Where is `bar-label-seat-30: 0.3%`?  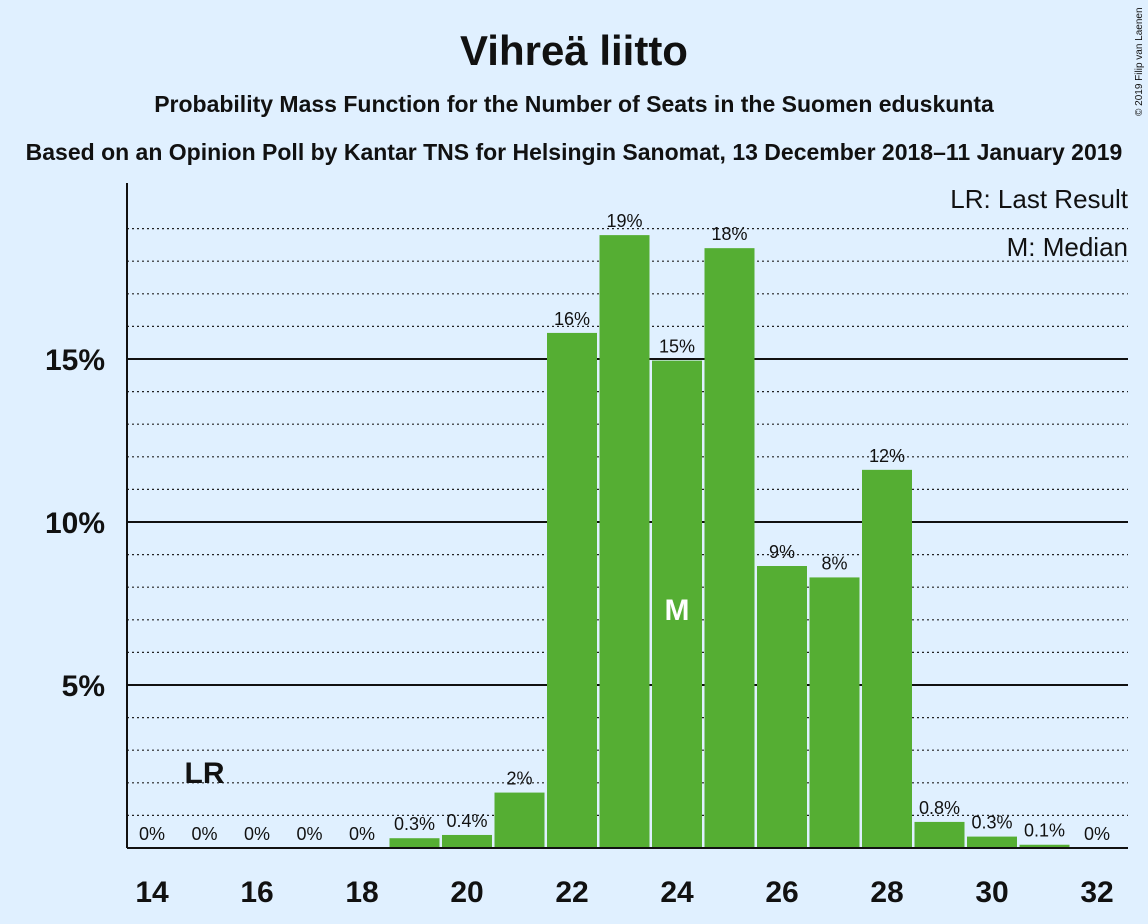
bar-label-seat-30: 0.3% is located at coordinates (991, 823).